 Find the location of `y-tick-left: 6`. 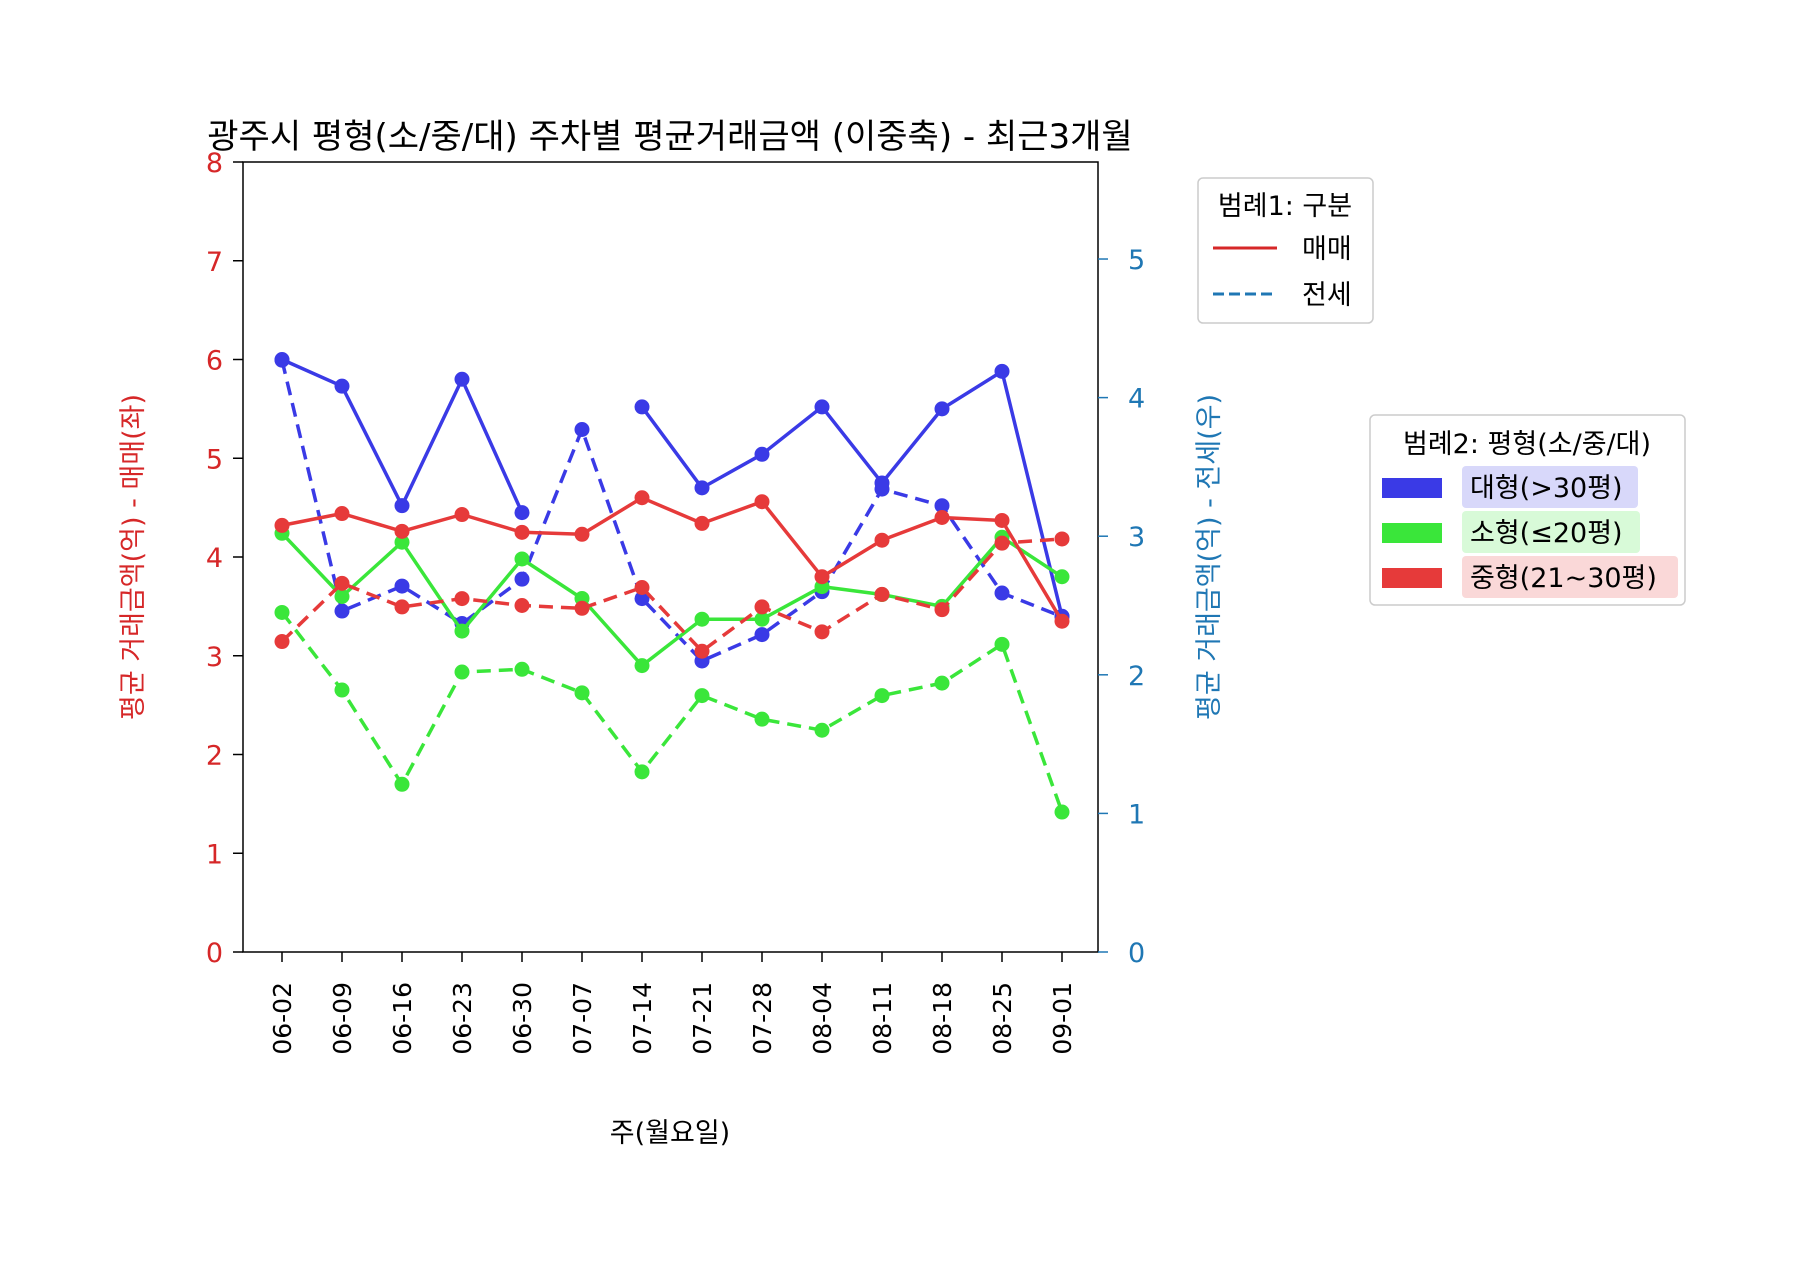

y-tick-left: 6 is located at coordinates (214, 361).